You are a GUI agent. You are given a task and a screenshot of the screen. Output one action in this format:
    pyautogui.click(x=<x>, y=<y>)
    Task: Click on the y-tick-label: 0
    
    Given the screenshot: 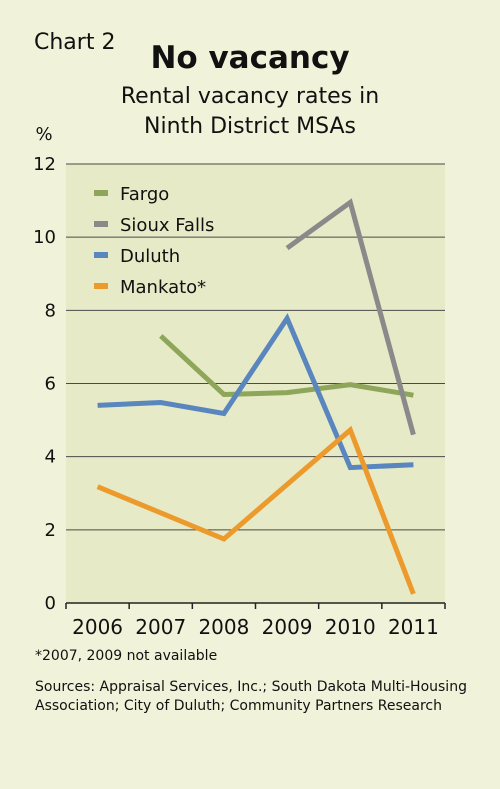 What is the action you would take?
    pyautogui.click(x=50, y=603)
    